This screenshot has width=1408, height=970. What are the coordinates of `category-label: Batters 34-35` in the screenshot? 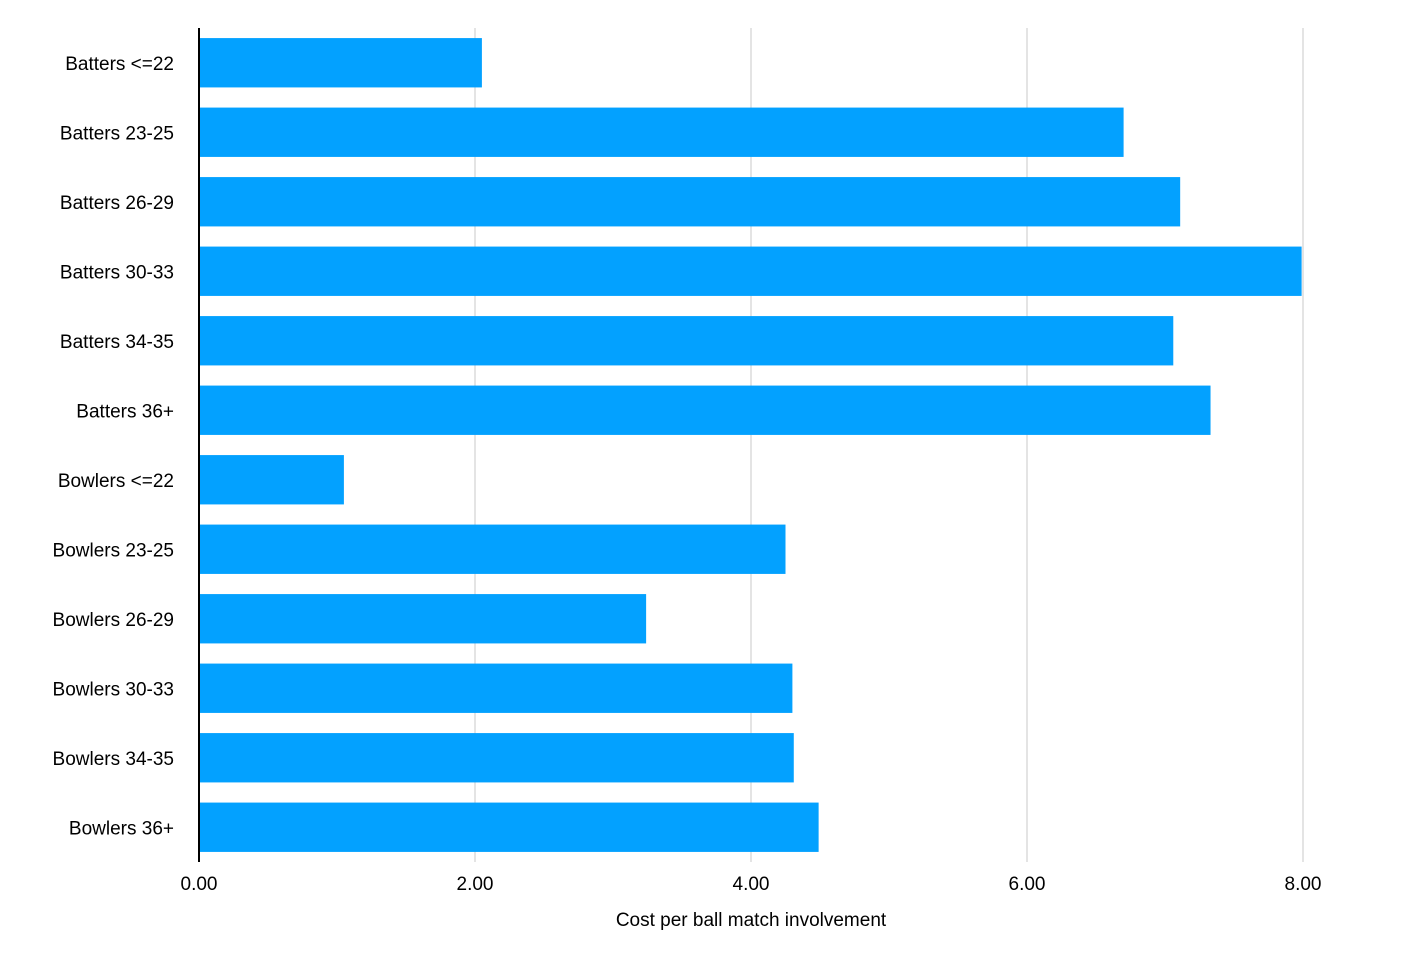 It's located at (117, 342).